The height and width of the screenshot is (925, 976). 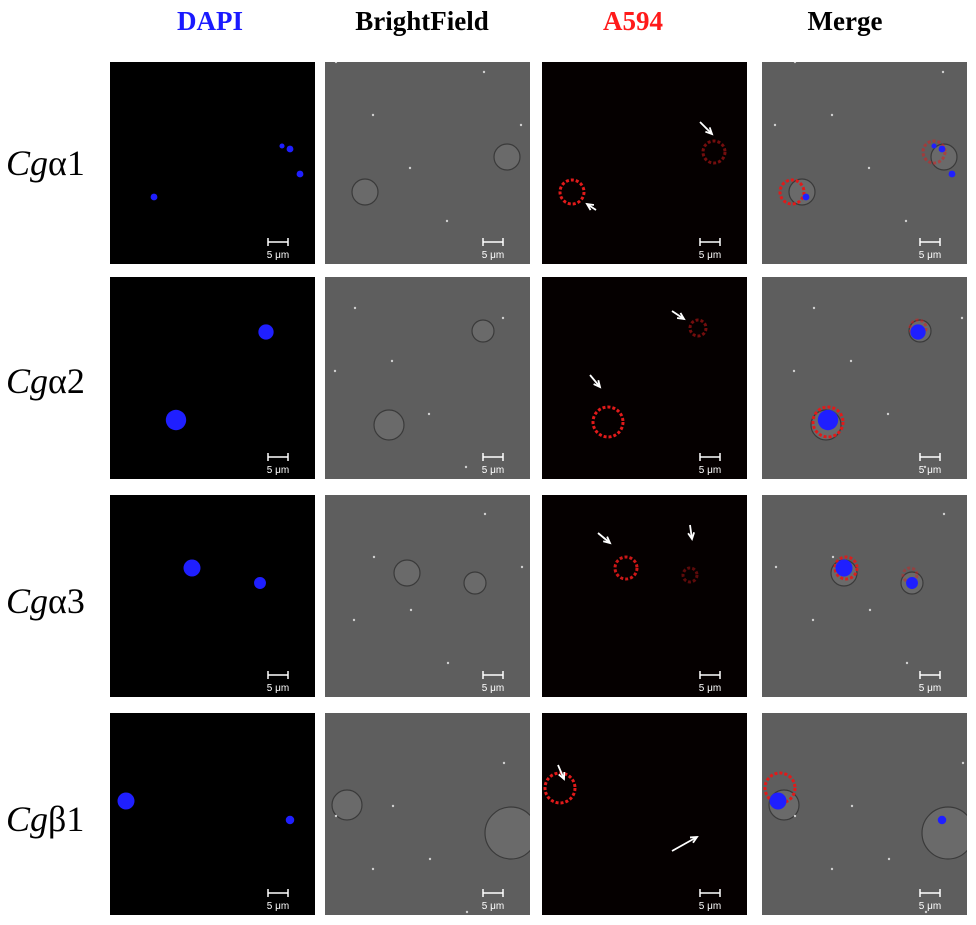 I want to click on row-label-cga3: Cgα3, so click(x=45, y=601).